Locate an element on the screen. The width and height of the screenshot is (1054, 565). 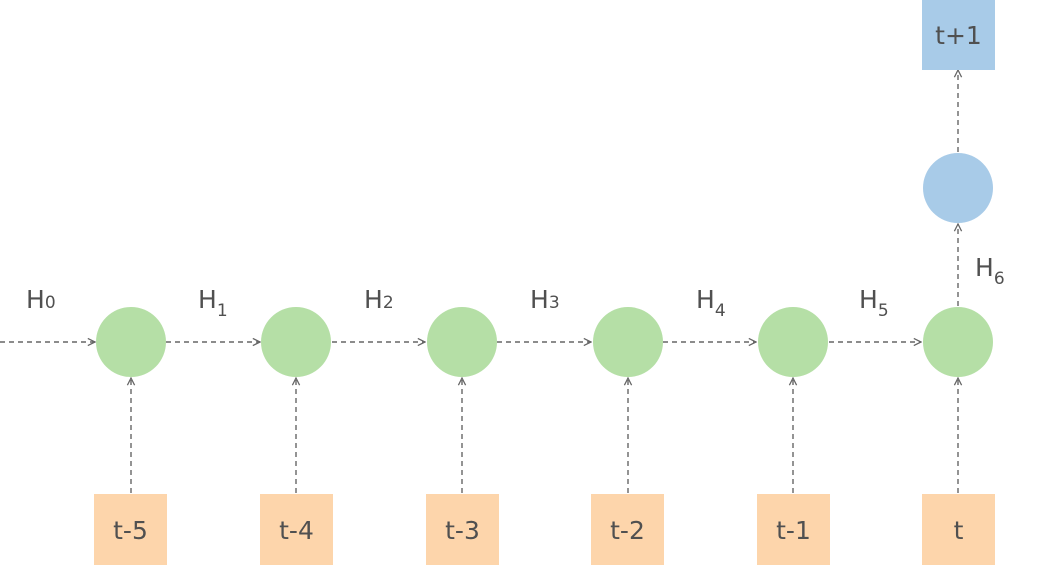
input-label-6: t is located at coordinates (959, 530).